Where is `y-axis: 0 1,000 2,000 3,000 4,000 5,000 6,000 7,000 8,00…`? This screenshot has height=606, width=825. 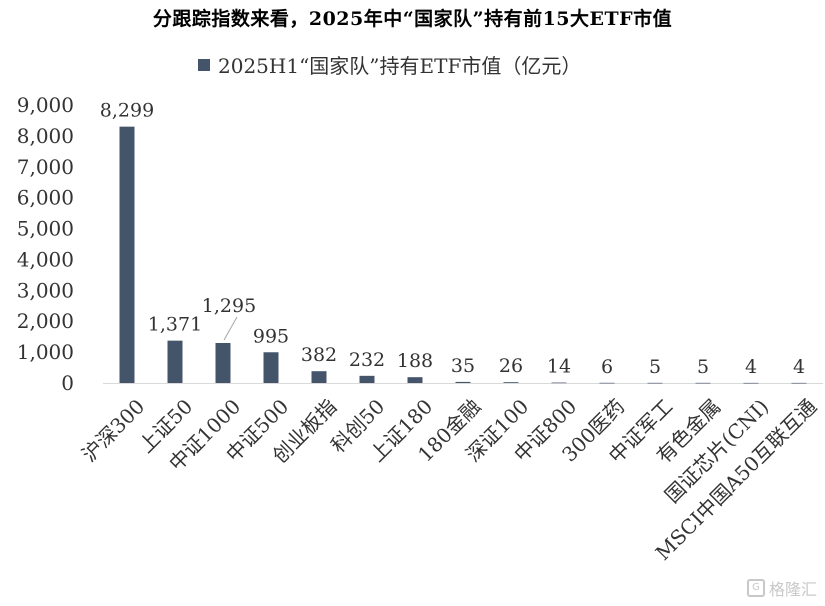
y-axis: 0 1,000 2,000 3,000 4,000 5,000 6,000 7,000 8,00… is located at coordinates (45, 244).